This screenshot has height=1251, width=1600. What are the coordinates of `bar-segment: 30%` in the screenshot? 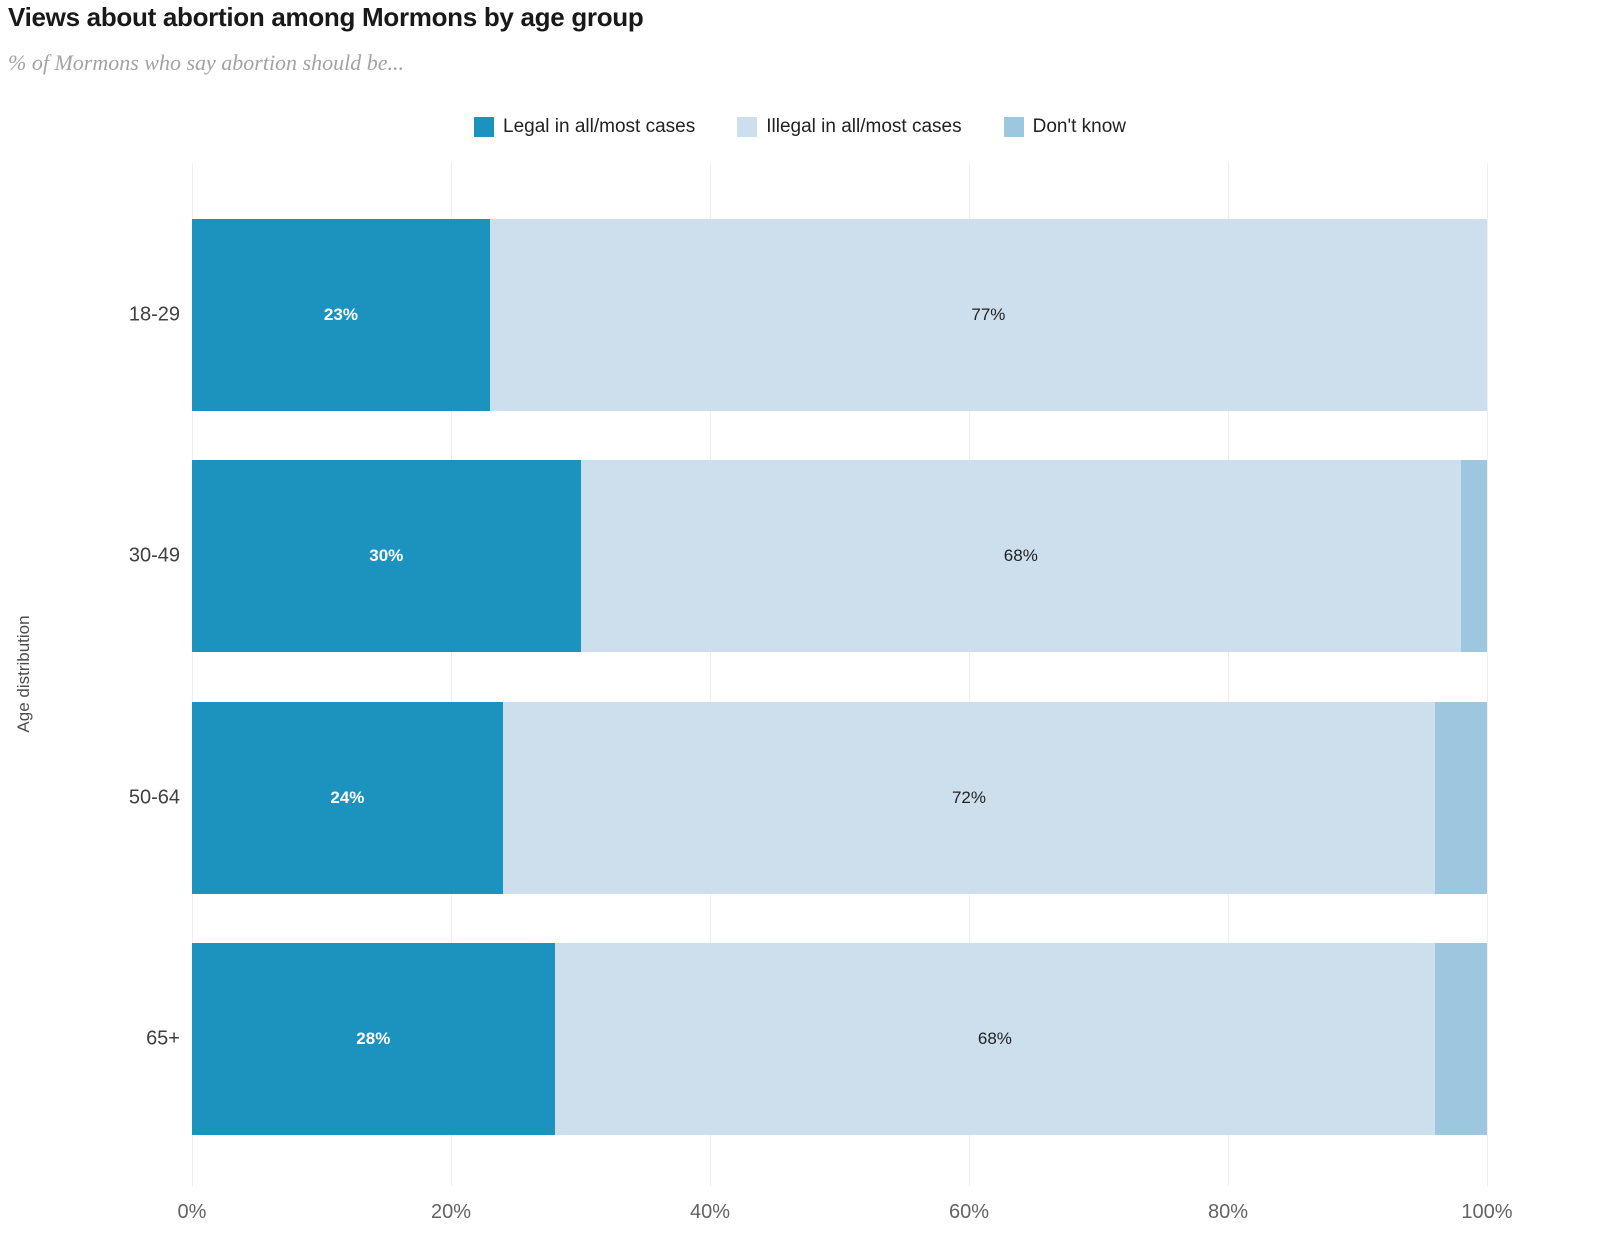 It's located at (386, 556).